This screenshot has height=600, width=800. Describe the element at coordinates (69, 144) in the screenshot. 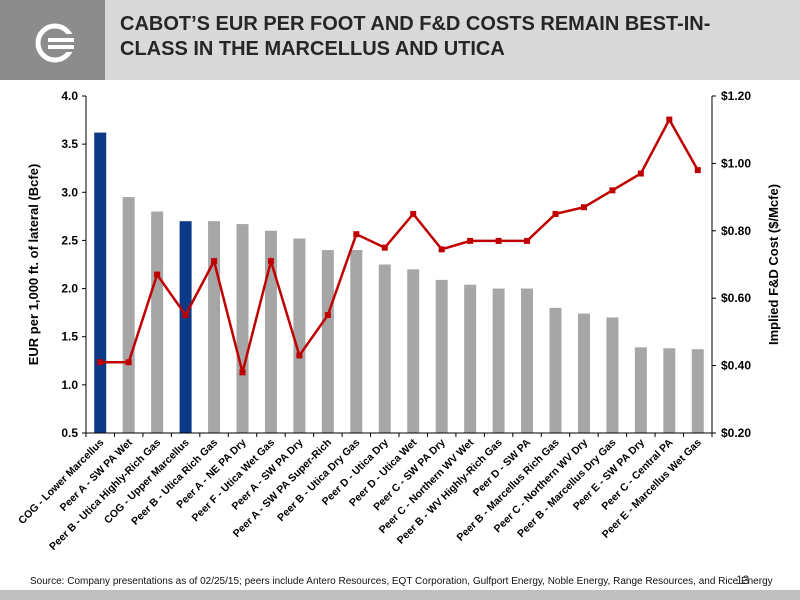

I see `left-tick-label: 3.5` at that location.